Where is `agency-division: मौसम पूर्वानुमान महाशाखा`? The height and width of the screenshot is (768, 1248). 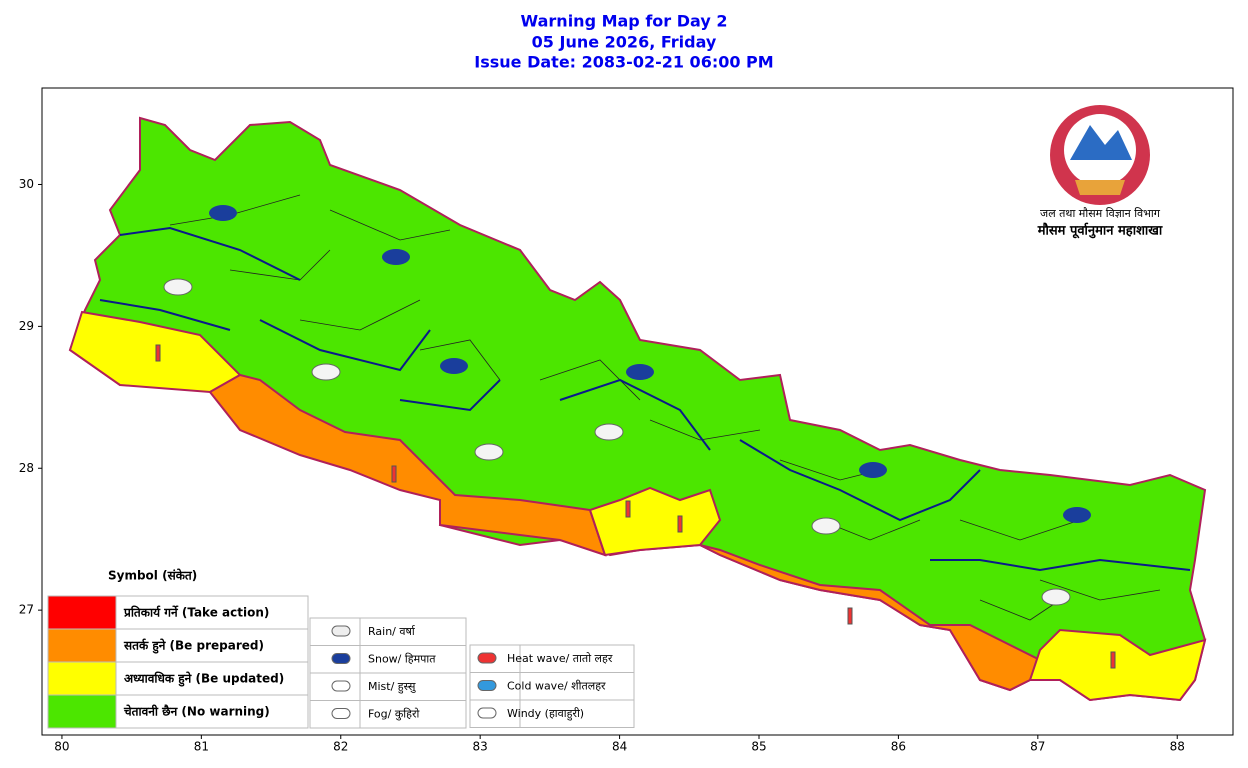
agency-division: मौसम पूर्वानुमान महाशाखा is located at coordinates (1100, 231).